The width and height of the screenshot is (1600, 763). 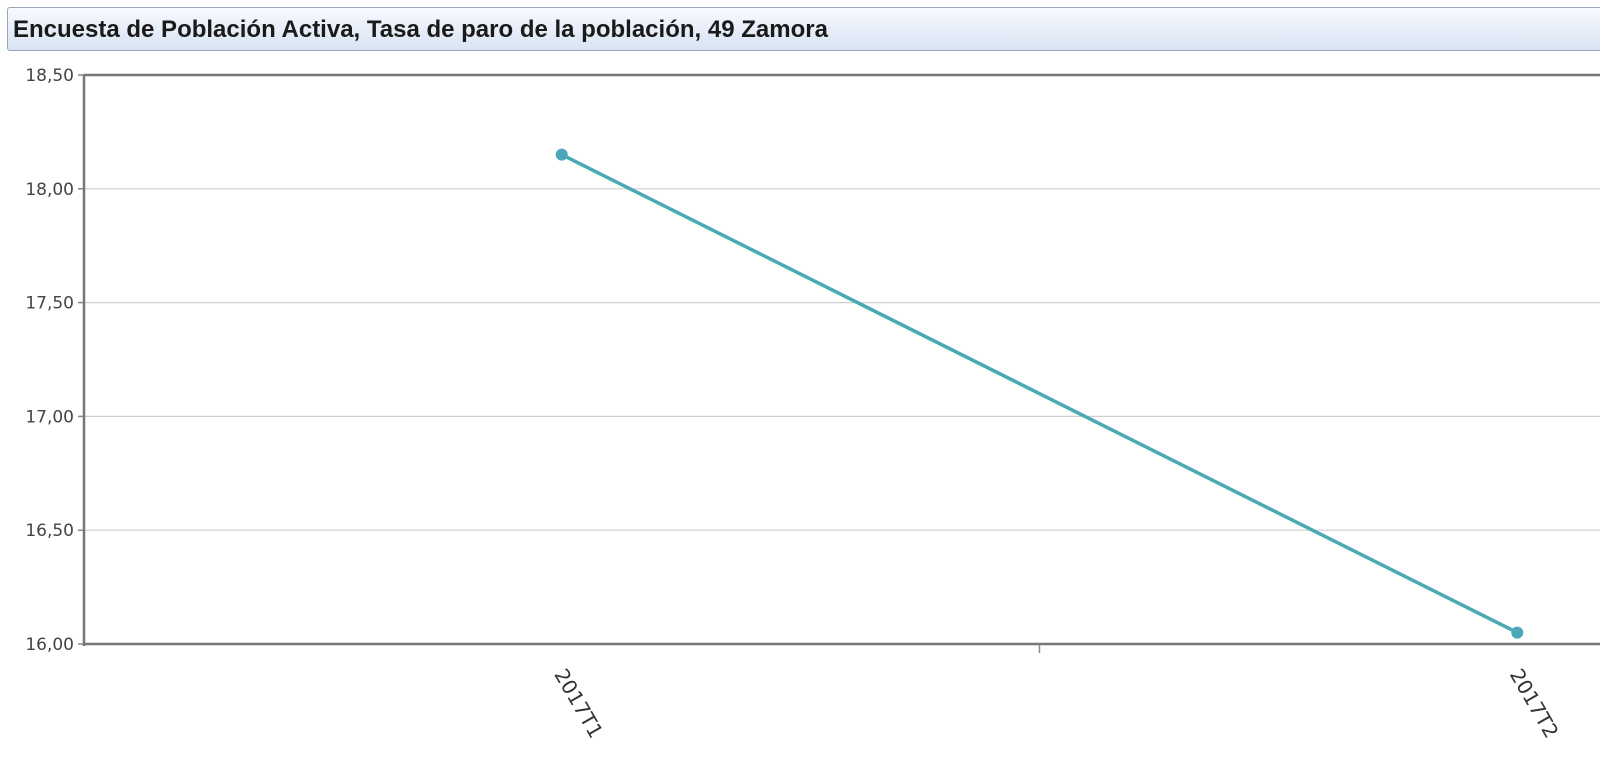 What do you see at coordinates (49, 417) in the screenshot?
I see `y-tick-label: 17,00` at bounding box center [49, 417].